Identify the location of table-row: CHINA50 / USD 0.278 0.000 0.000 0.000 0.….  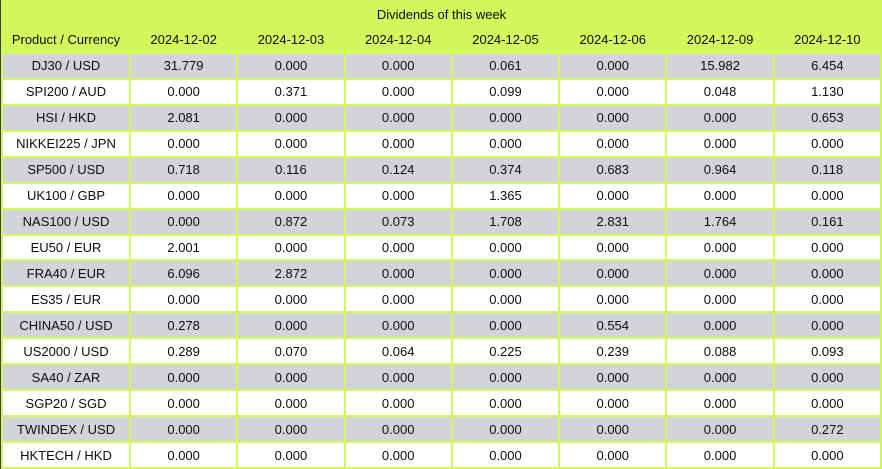
(441, 325).